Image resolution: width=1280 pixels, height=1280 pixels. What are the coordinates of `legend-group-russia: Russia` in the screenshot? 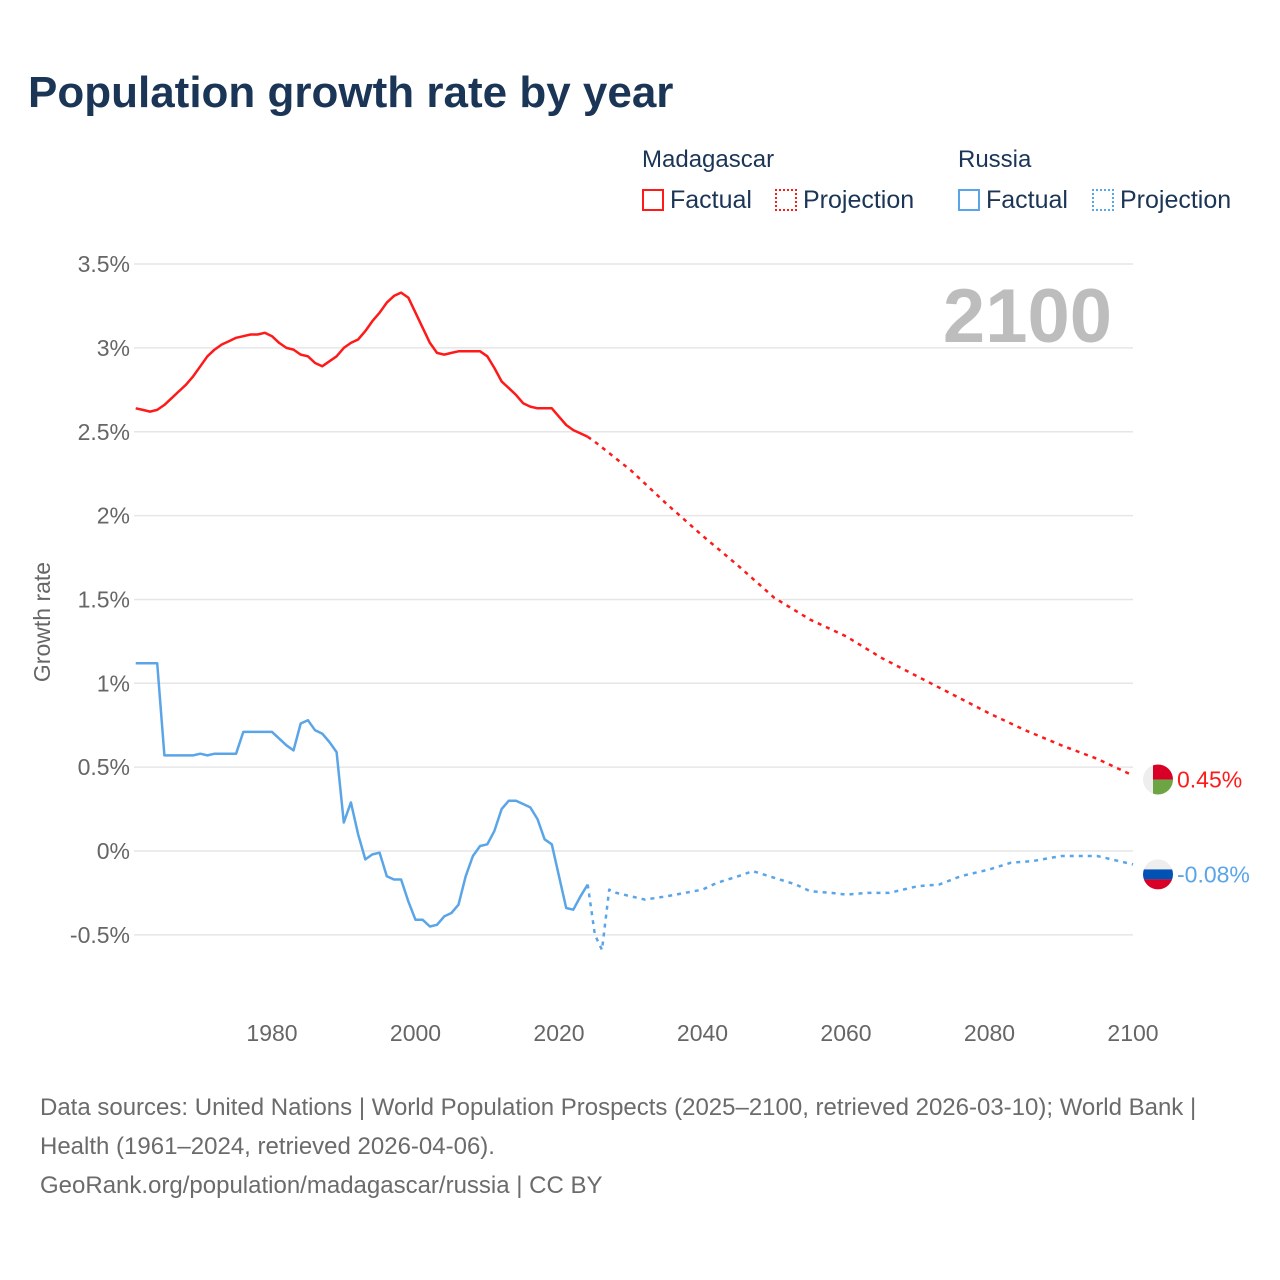 It's located at (995, 159).